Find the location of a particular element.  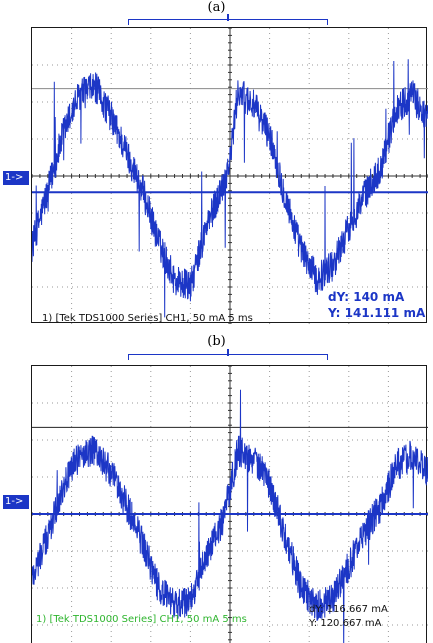

panel-b-channel-1-ground-marker: 1-> is located at coordinates (16, 502).